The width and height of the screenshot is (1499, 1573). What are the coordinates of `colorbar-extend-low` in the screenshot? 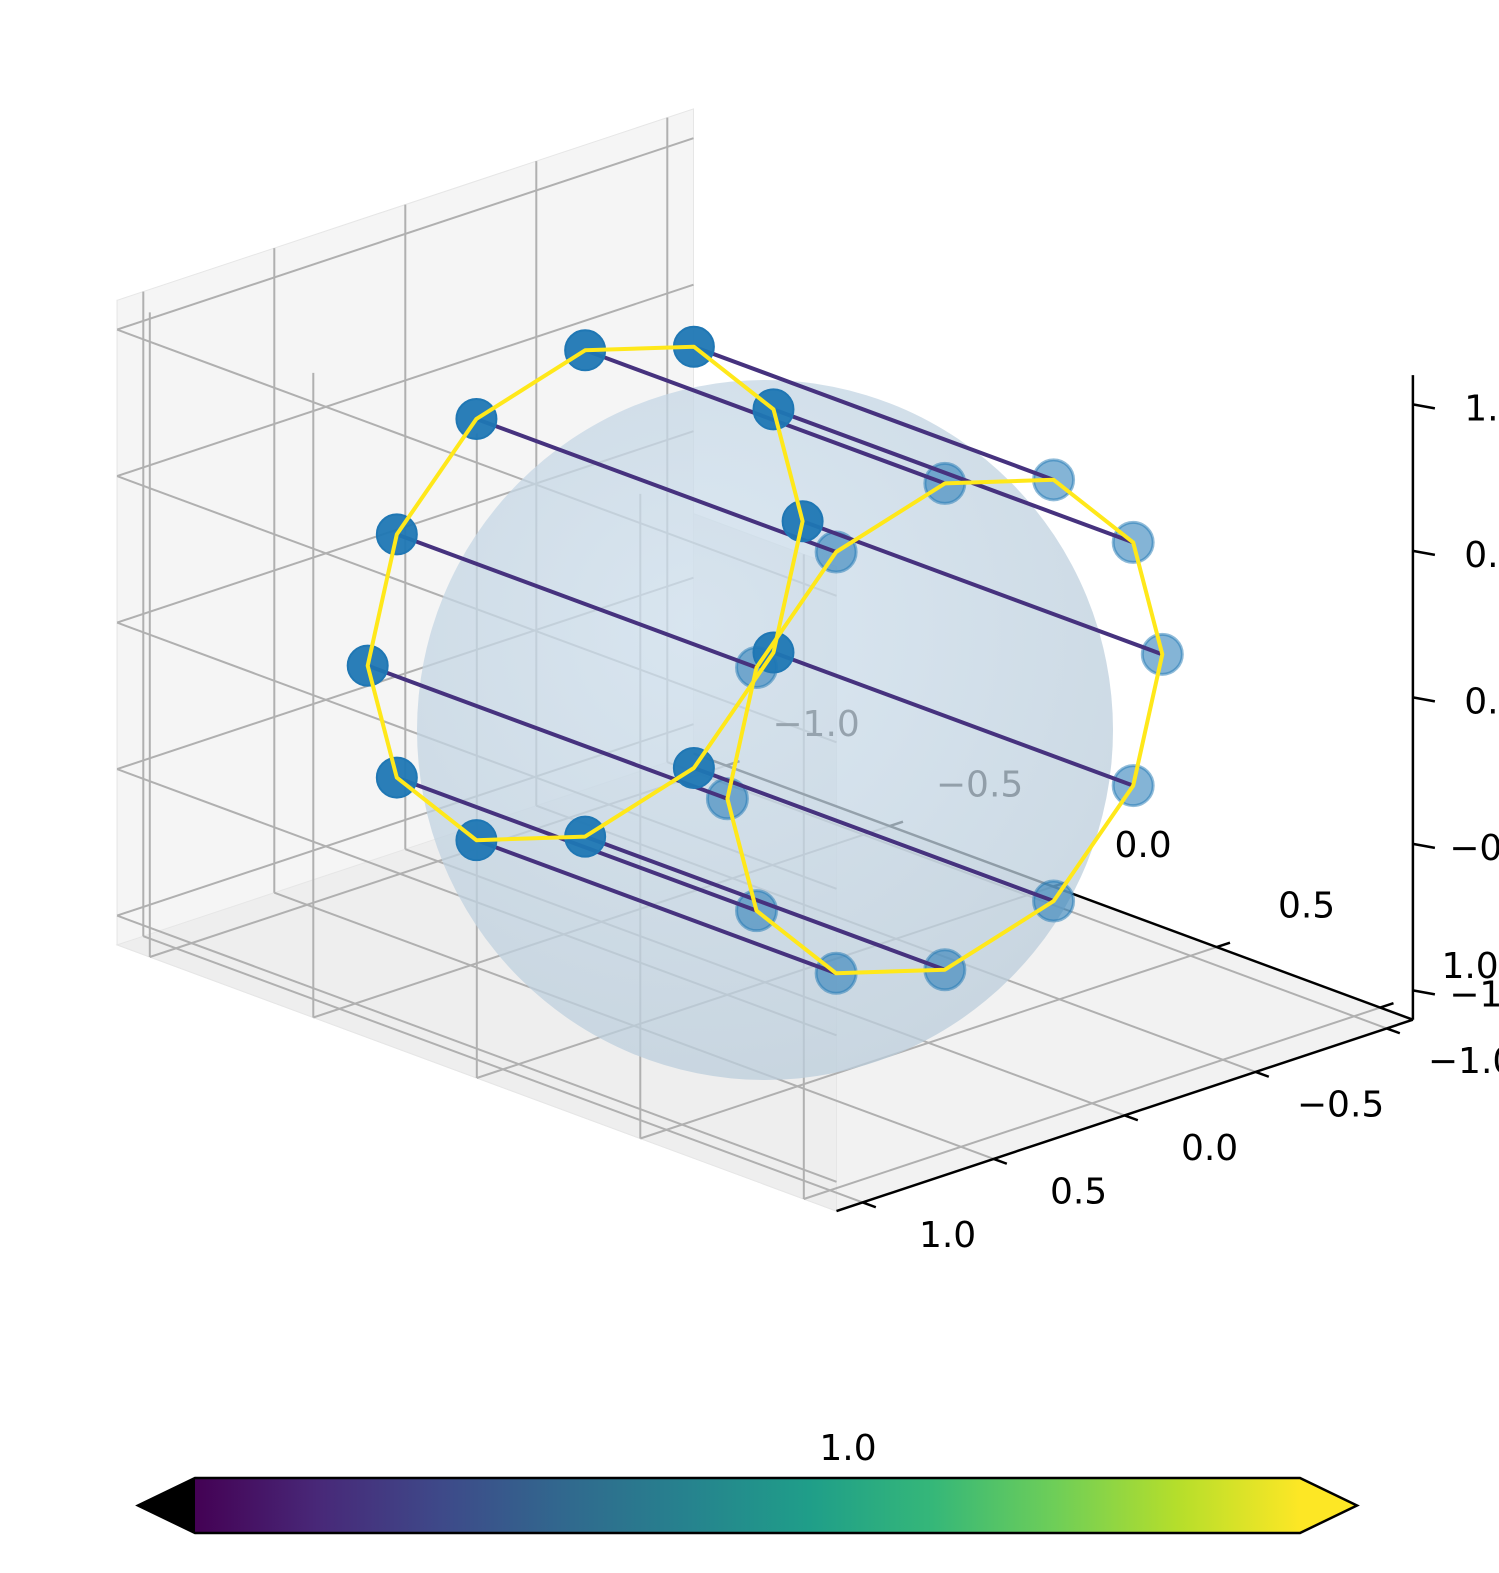 It's located at (166, 1505).